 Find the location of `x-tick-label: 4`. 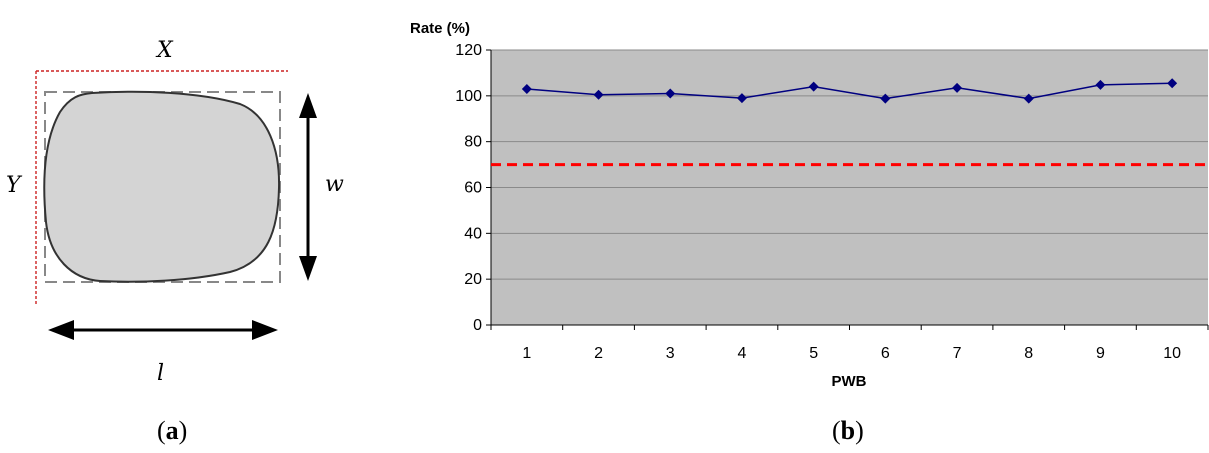

x-tick-label: 4 is located at coordinates (741, 353).